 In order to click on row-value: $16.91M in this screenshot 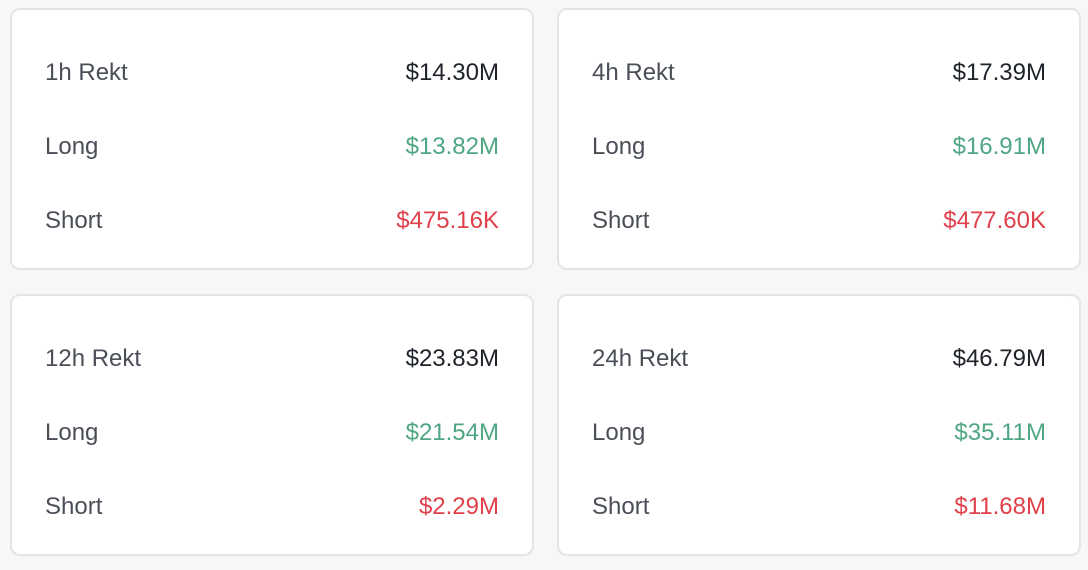, I will do `click(999, 146)`.